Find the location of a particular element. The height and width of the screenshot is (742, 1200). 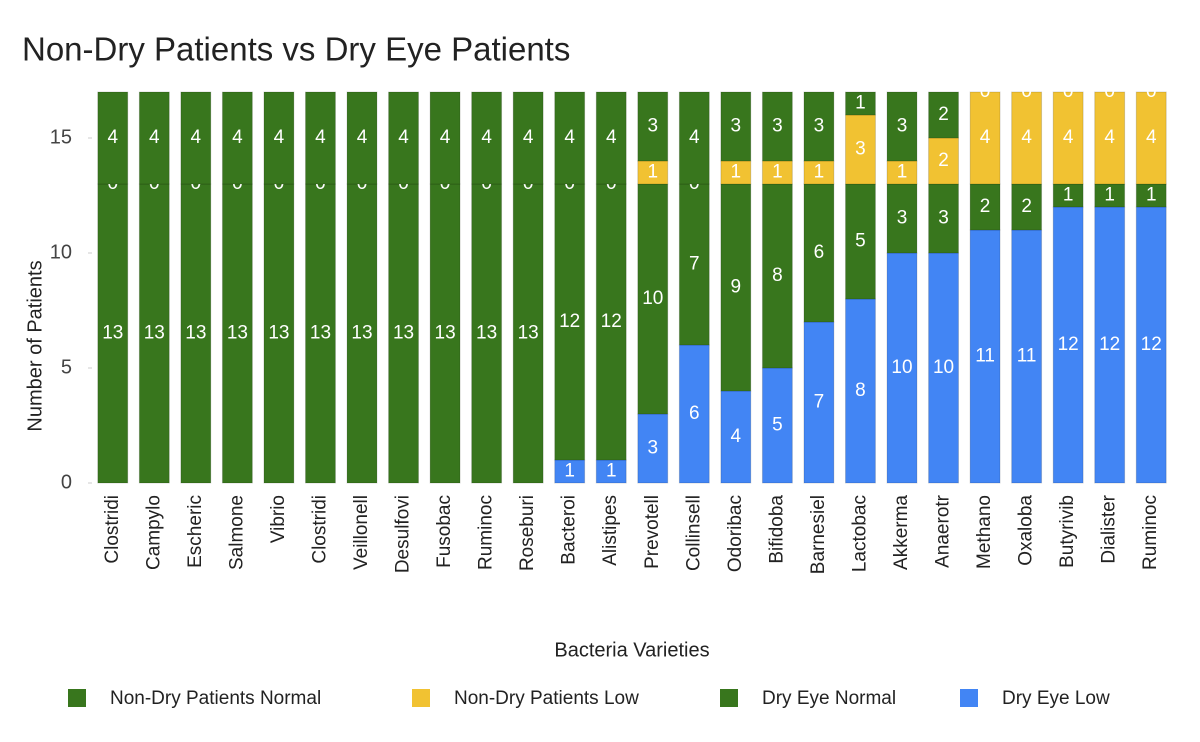

x-tick-label: Veillonell is located at coordinates (361, 532).